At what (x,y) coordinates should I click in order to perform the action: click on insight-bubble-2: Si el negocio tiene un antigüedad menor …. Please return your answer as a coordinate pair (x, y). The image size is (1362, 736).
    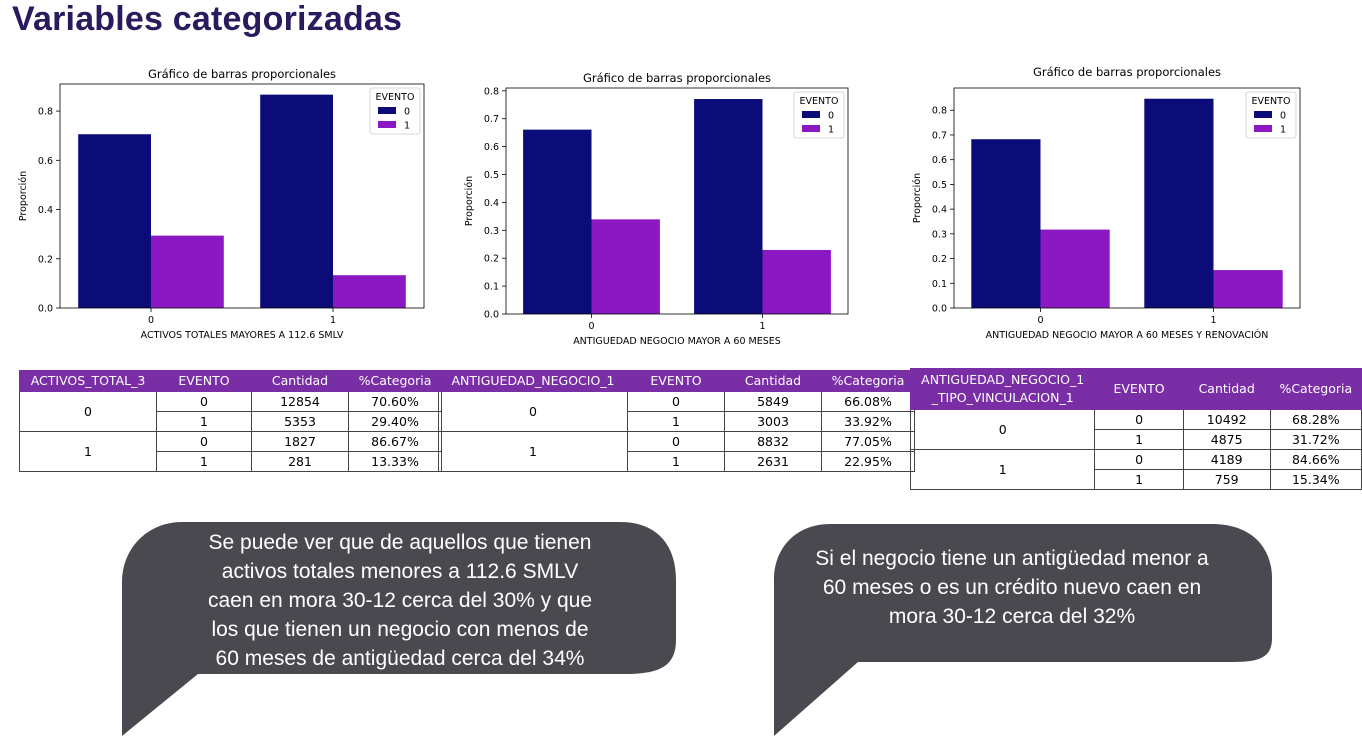
    Looking at the image, I should click on (1025, 628).